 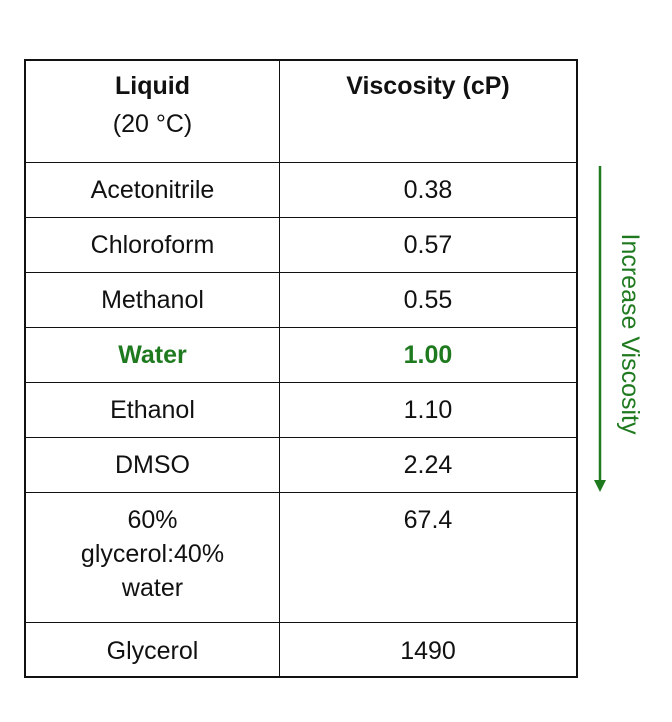 I want to click on increase-viscosity-indicator: Increase Viscosity, so click(x=625, y=329).